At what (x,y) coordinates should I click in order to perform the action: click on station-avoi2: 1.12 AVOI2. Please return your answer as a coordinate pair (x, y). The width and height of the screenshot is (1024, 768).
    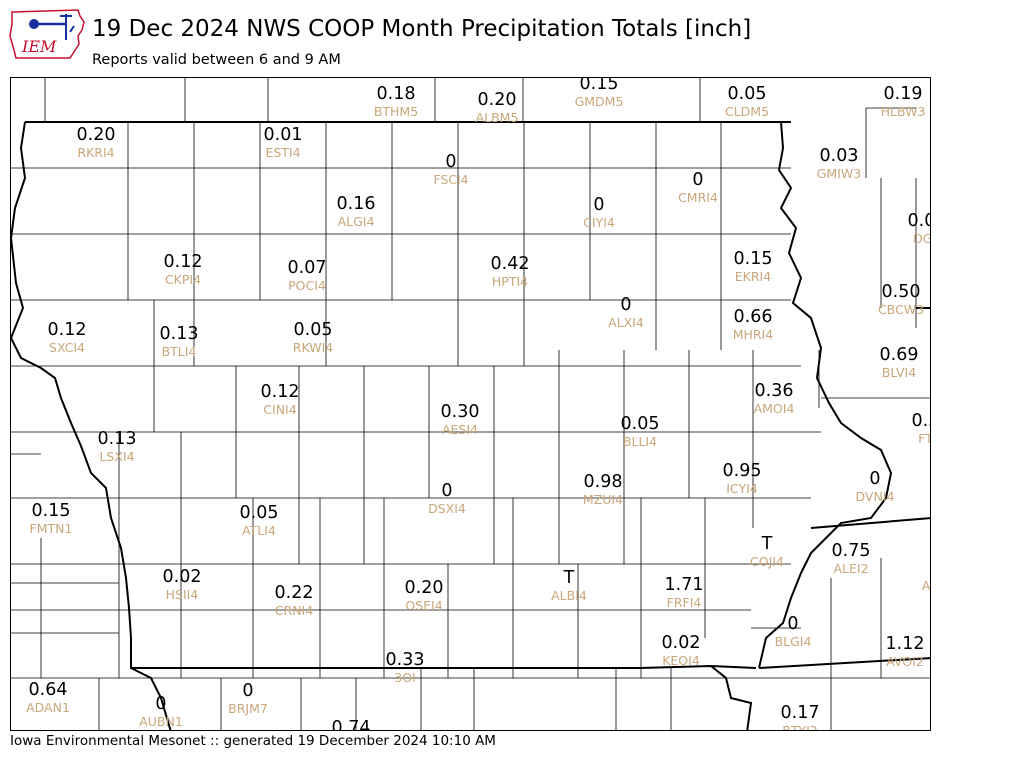
    Looking at the image, I should click on (897, 651).